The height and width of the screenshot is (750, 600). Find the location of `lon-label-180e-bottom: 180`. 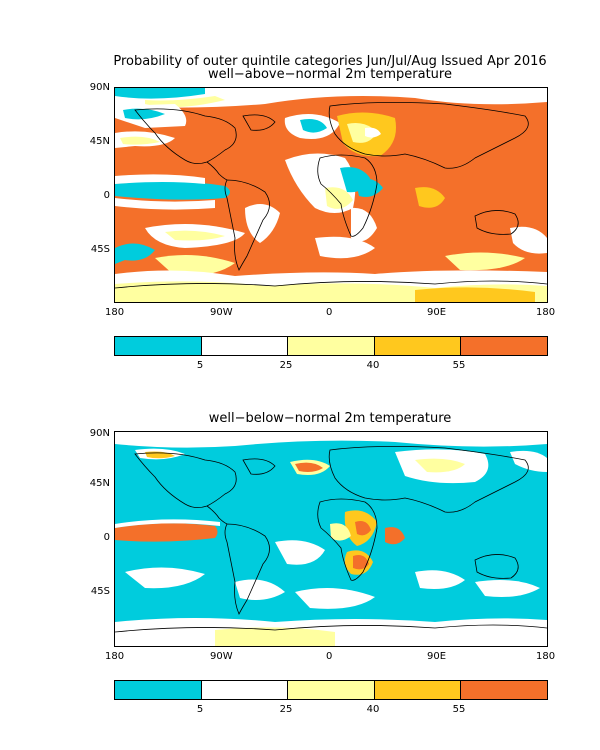

lon-label-180e-bottom: 180 is located at coordinates (546, 656).